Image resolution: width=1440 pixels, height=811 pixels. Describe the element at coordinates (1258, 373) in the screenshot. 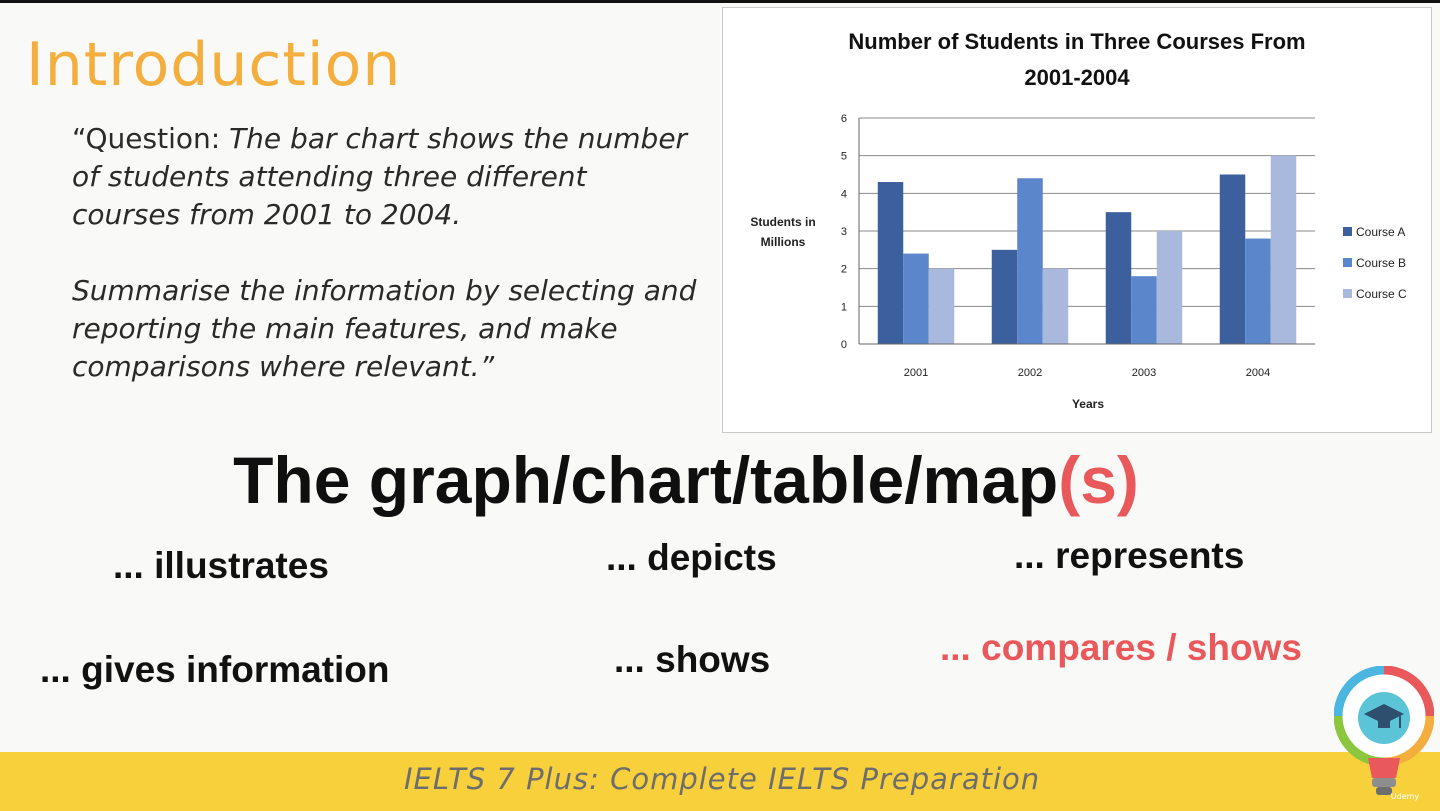

I see `x-tick-label-2004: 2004` at that location.